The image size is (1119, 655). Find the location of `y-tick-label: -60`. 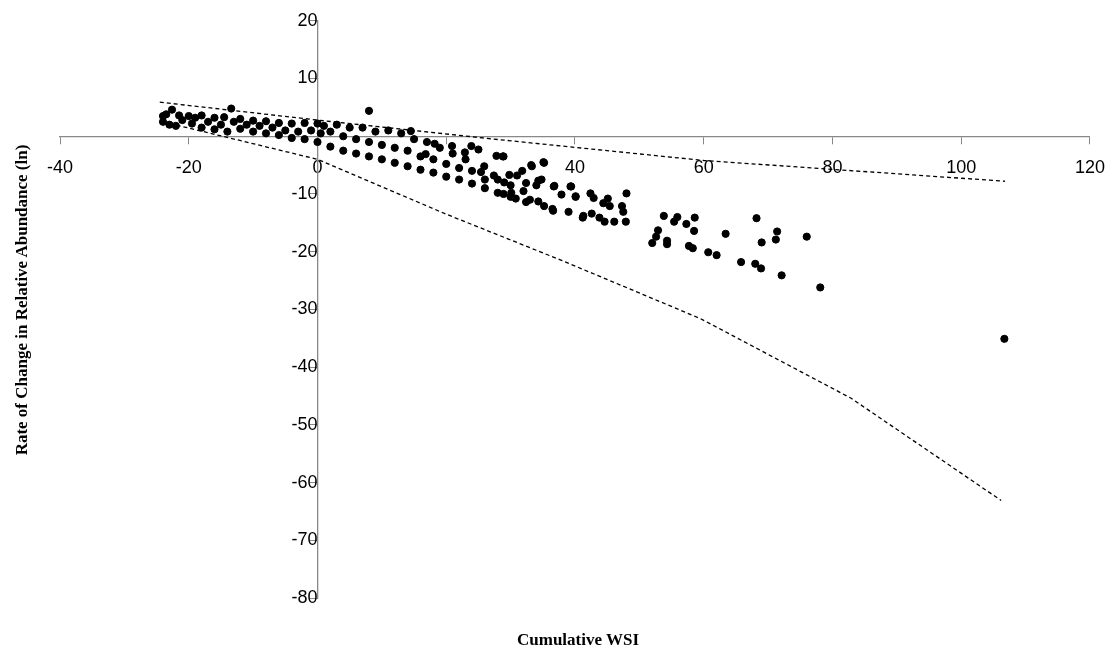

y-tick-label: -60 is located at coordinates (304, 481).